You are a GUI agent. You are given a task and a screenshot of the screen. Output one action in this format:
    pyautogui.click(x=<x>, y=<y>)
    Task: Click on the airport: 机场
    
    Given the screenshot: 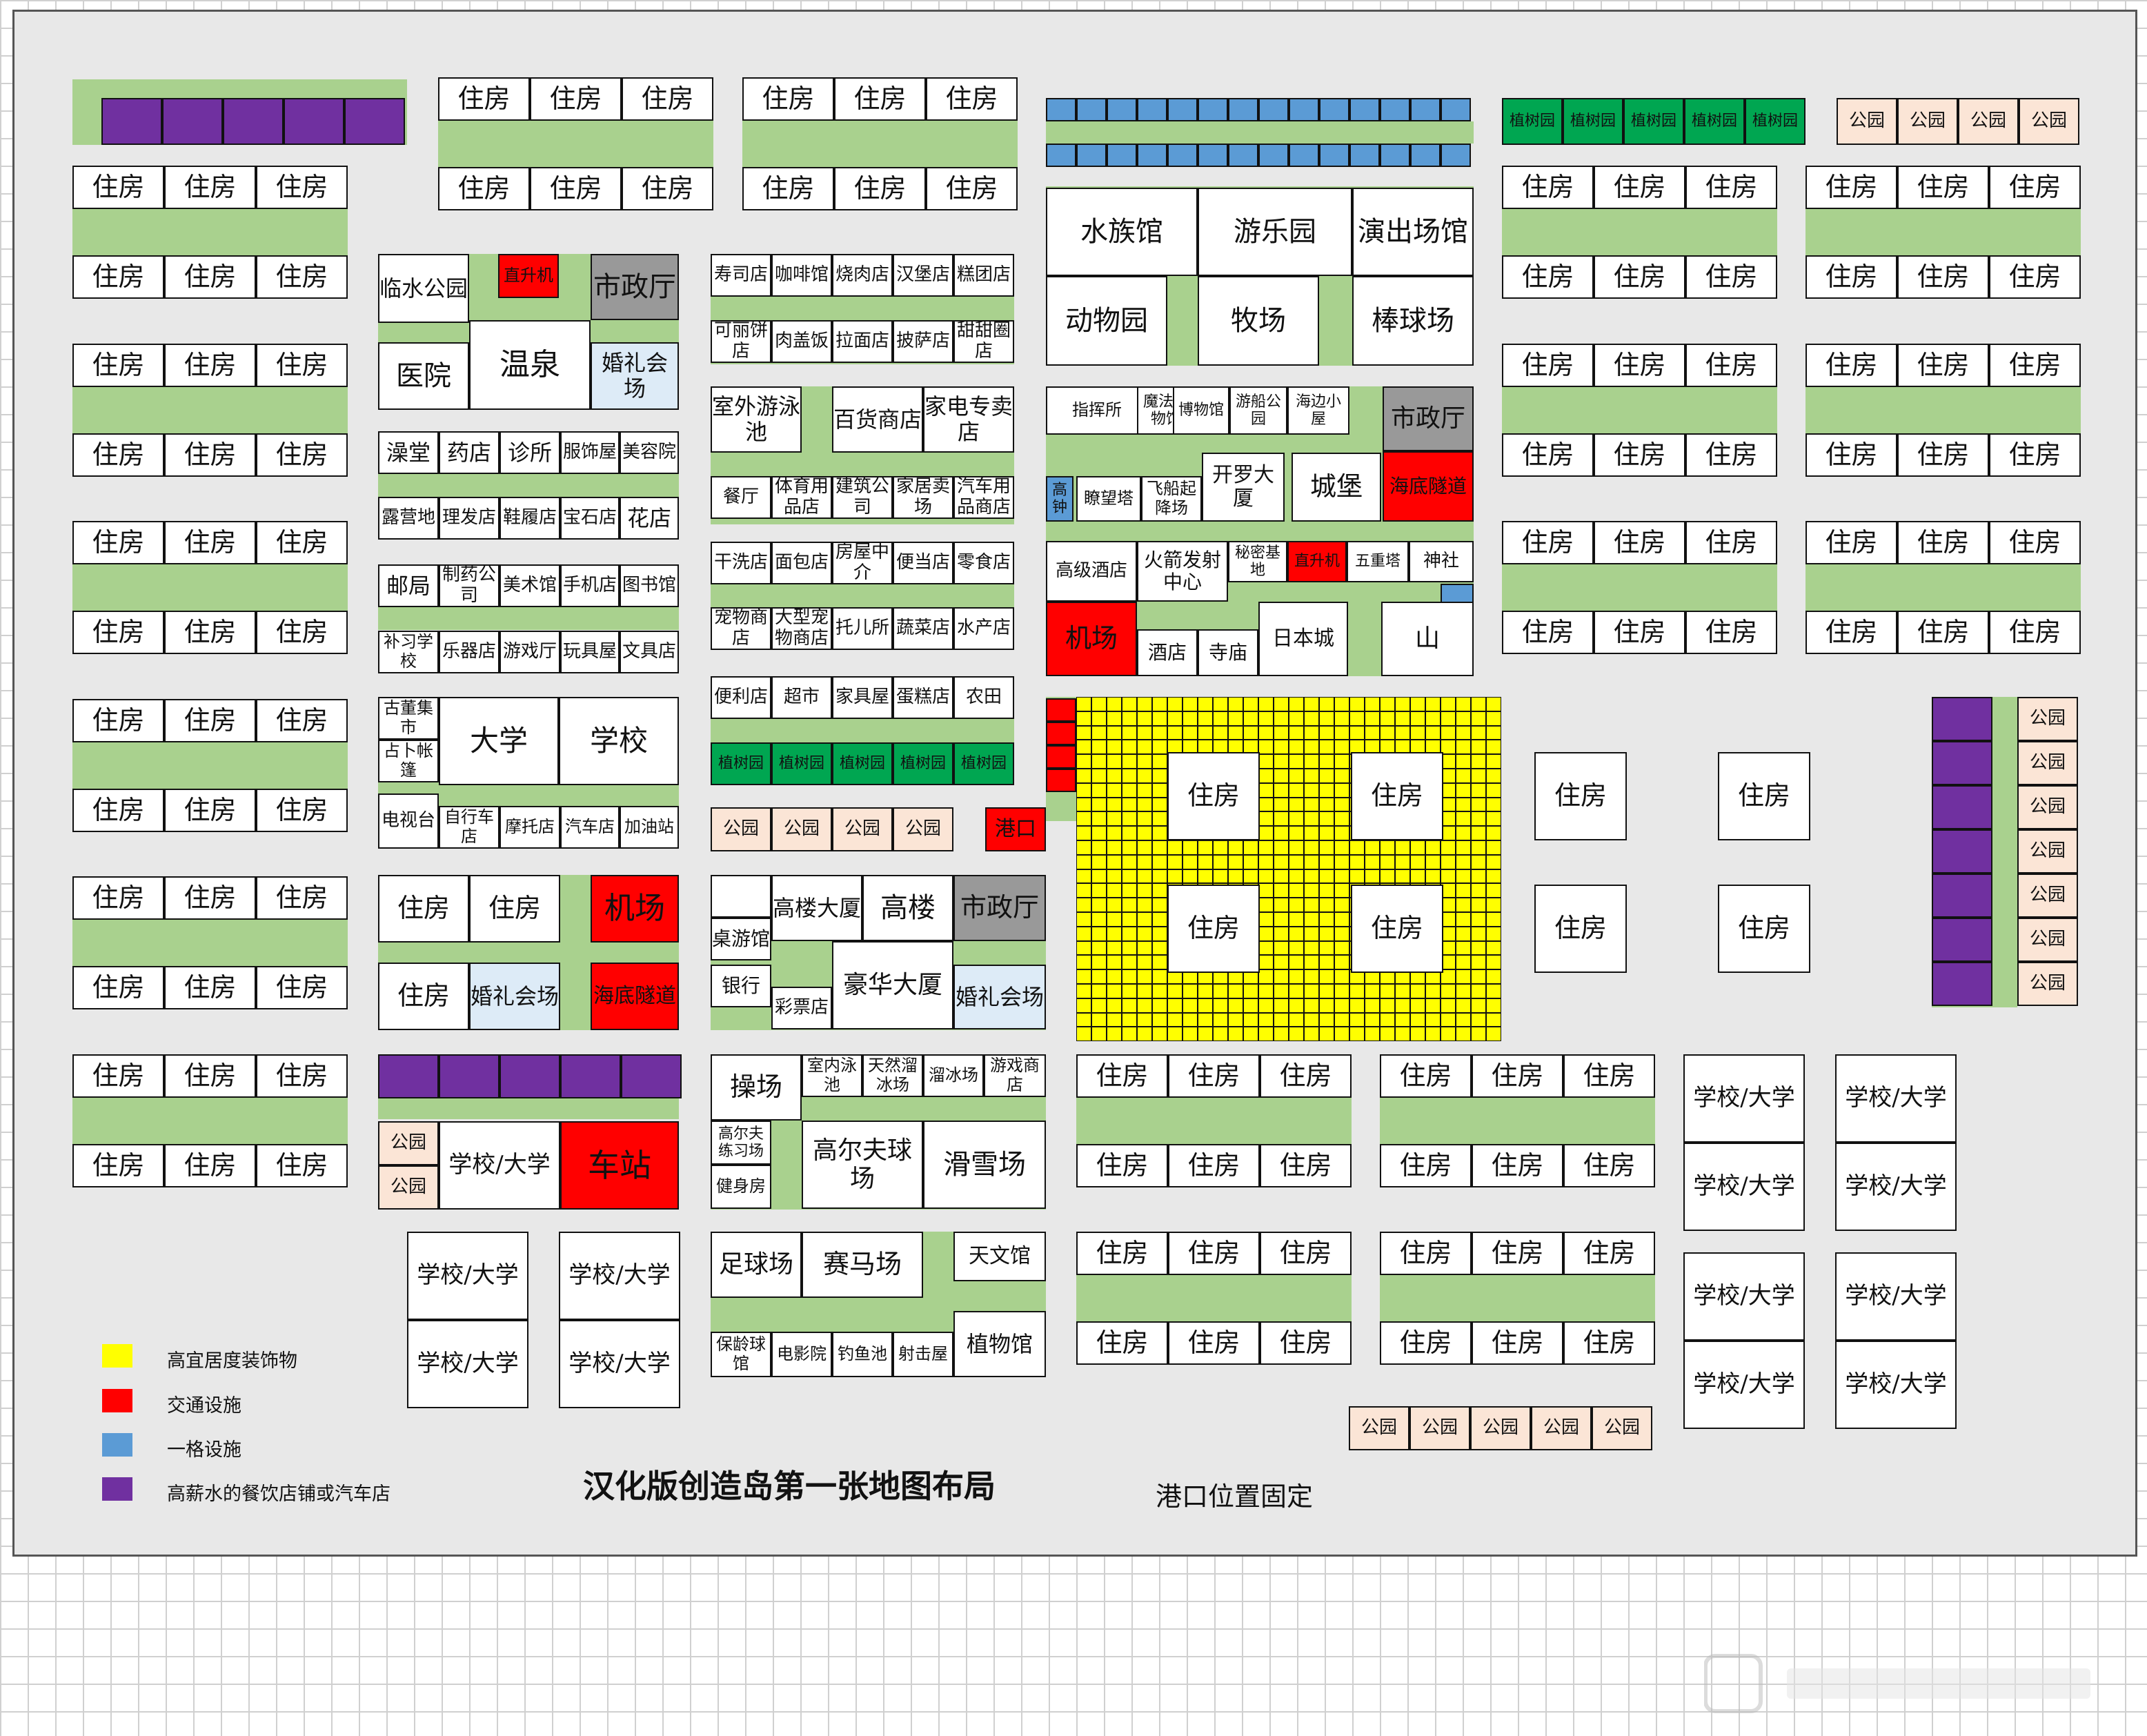 What is the action you would take?
    pyautogui.click(x=635, y=909)
    